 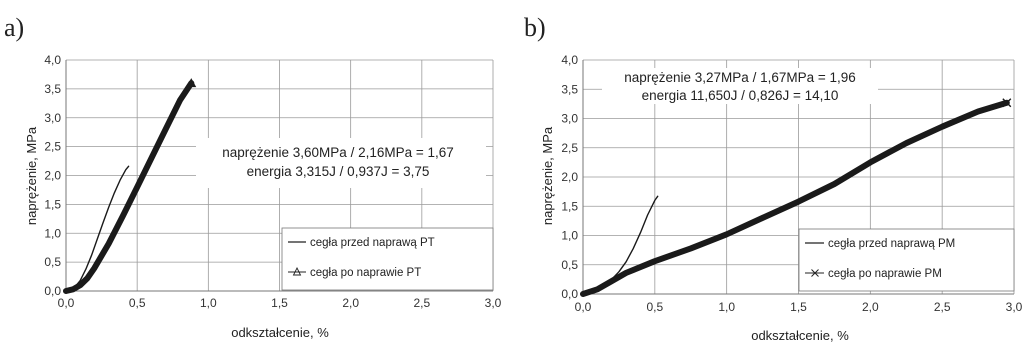 What do you see at coordinates (800, 335) in the screenshot?
I see `x-axis-label-b: odkształcenie, %` at bounding box center [800, 335].